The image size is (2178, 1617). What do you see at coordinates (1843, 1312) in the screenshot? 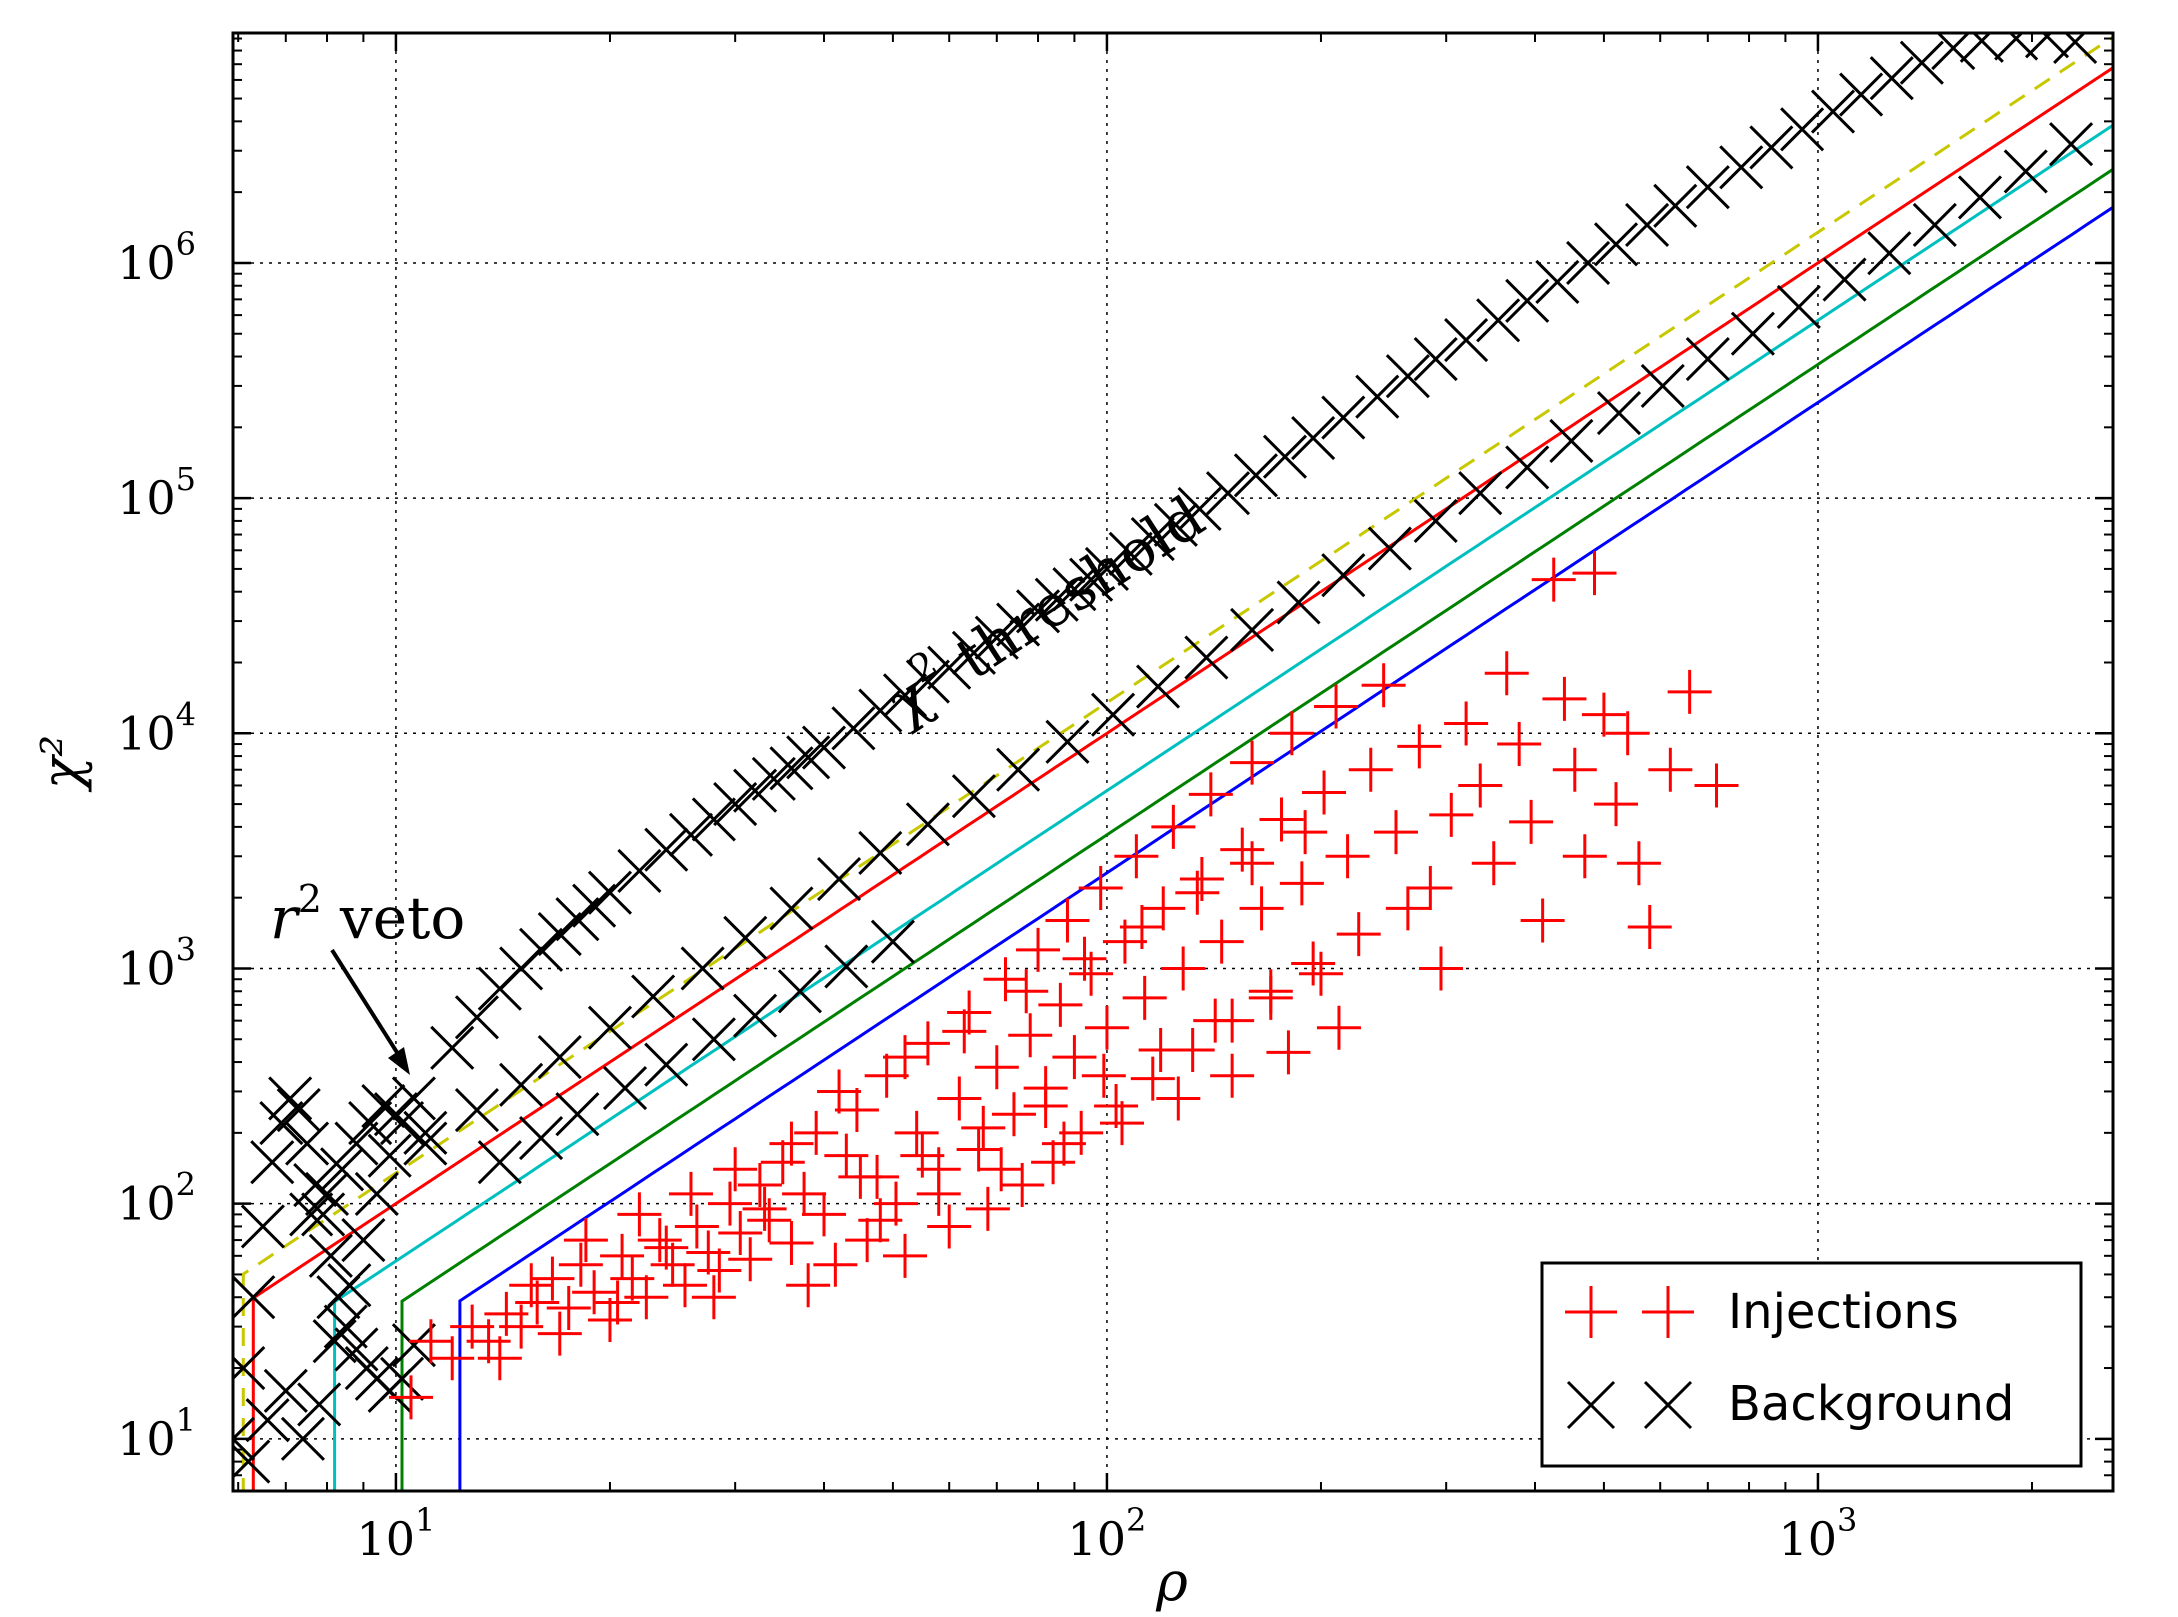
I see `legend-label-injections: Injections` at bounding box center [1843, 1312].